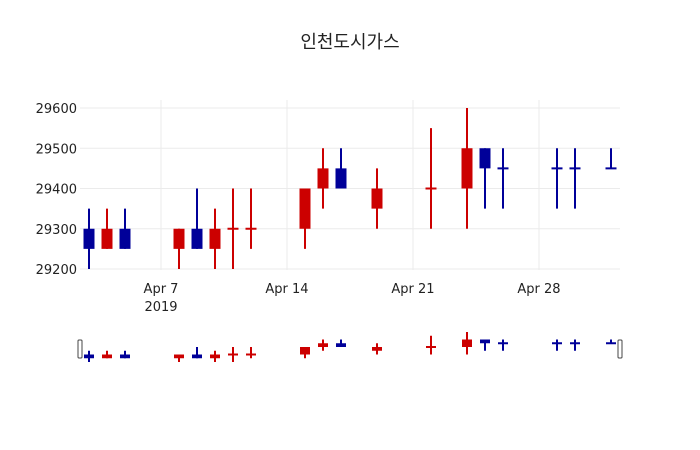 This screenshot has height=450, width=700. Describe the element at coordinates (352, 298) in the screenshot. I see `x-axis: Apr 7 2019 Apr 14 Apr 21 Apr 28` at that location.